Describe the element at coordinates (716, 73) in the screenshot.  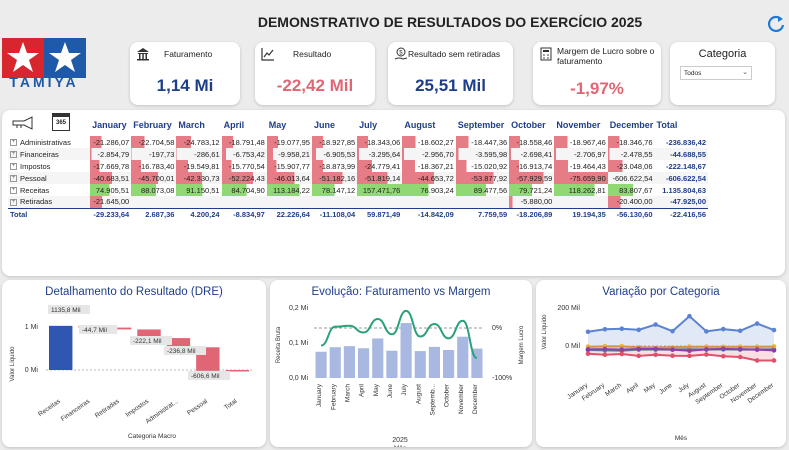
I see `category-dropdown: Todos ⌄` at that location.